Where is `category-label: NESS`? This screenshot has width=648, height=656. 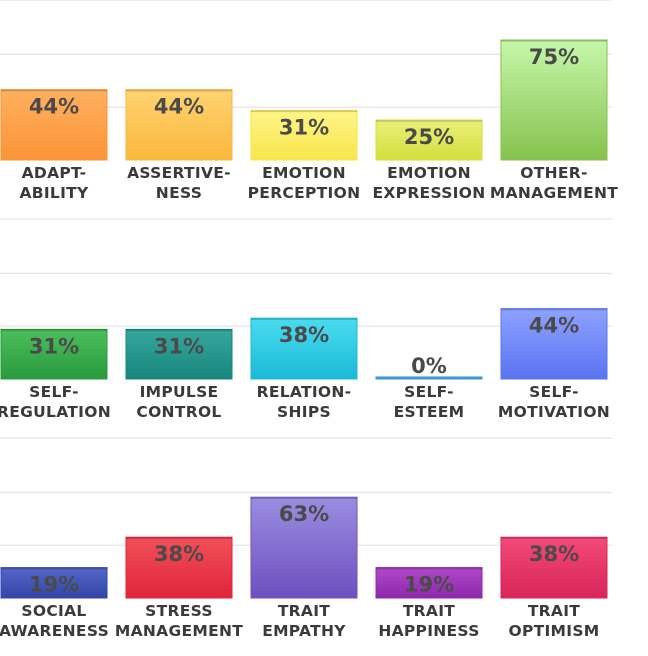 category-label: NESS is located at coordinates (179, 193).